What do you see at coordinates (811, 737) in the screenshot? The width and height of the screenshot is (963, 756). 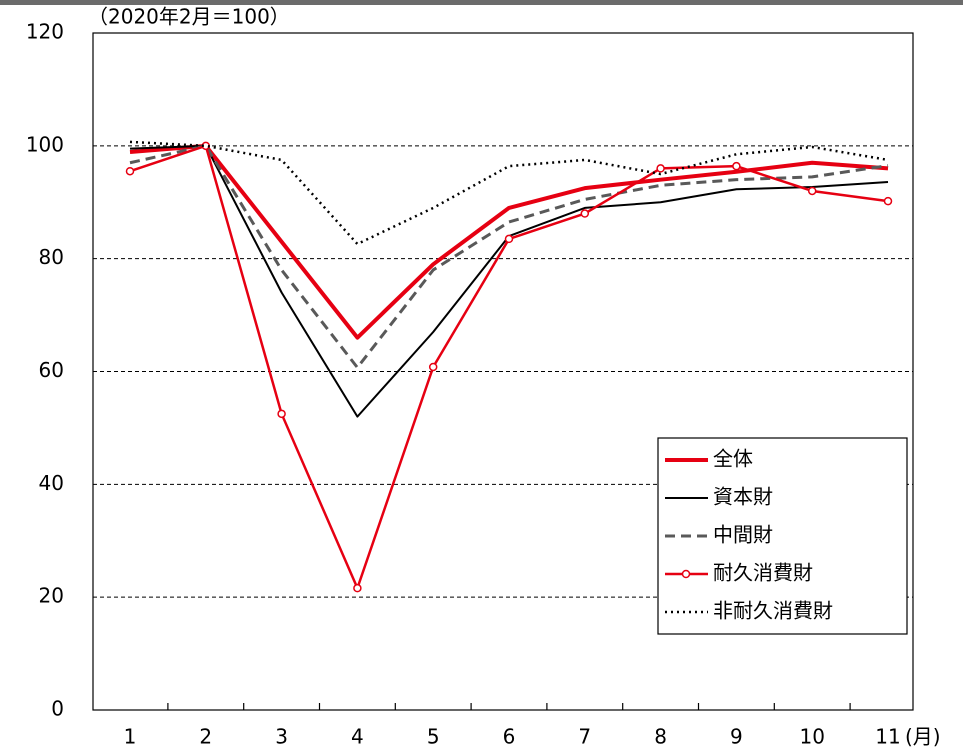 I see `x-tick-label: 10` at bounding box center [811, 737].